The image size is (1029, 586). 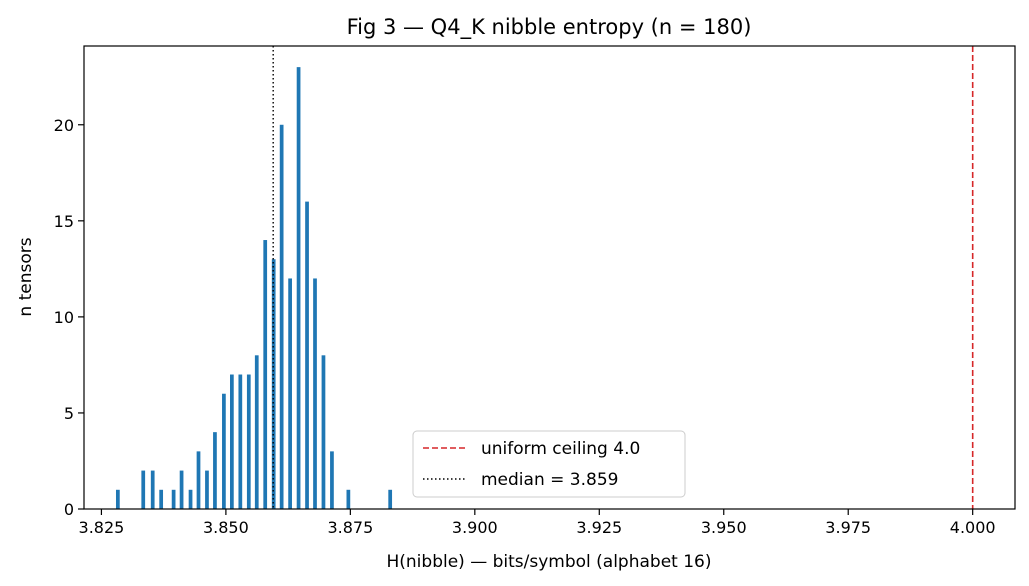 I want to click on y-axis-label: n tensors, so click(x=26, y=276).